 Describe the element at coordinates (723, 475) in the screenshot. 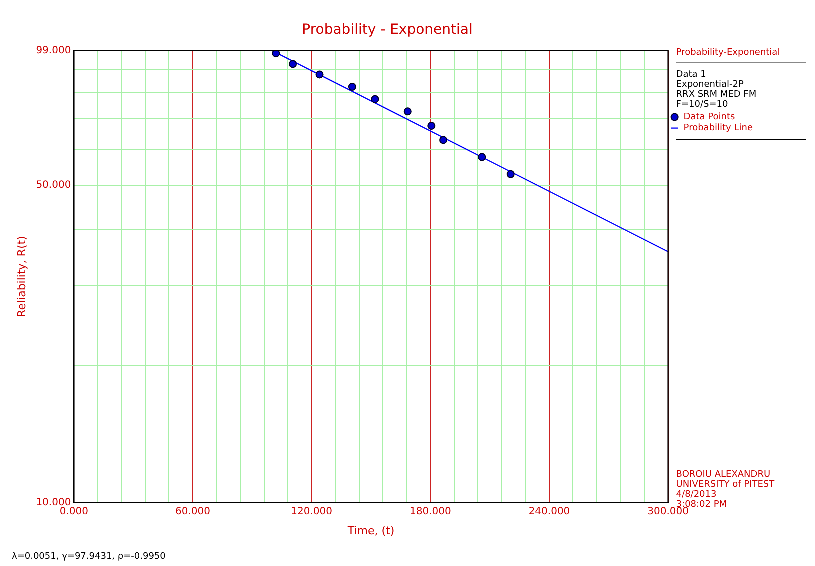

I see `text: BOROIU ALEXANDRU` at that location.